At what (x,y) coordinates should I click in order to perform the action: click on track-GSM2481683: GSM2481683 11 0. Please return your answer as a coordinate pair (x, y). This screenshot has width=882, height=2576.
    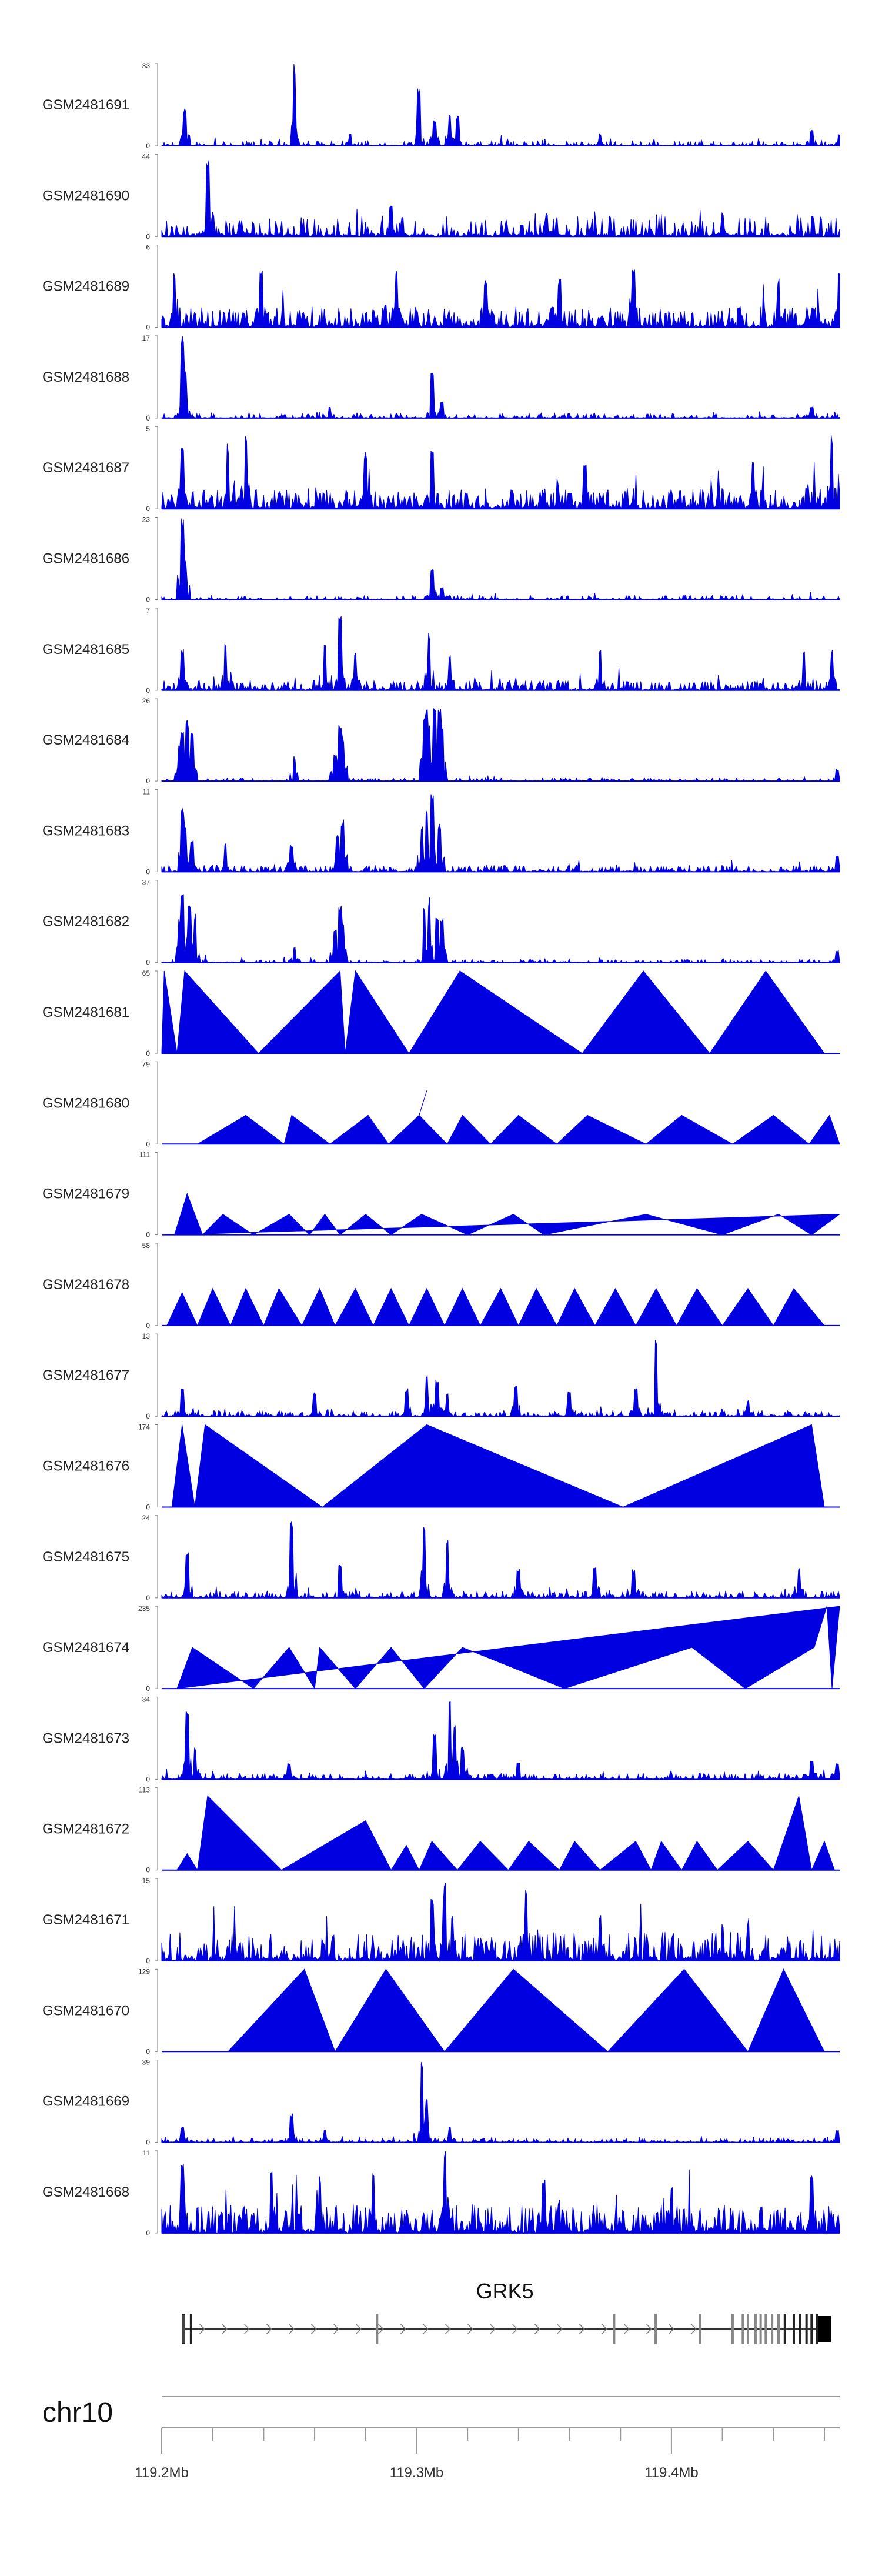
    Looking at the image, I should click on (441, 832).